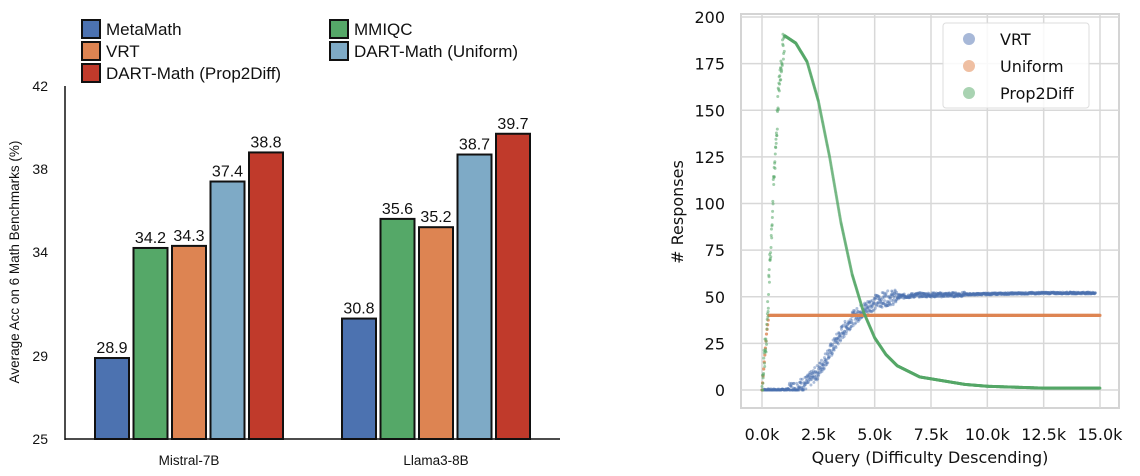 This screenshot has width=1140, height=476. What do you see at coordinates (436, 333) in the screenshot?
I see `bar-vrt-llama3-8b` at bounding box center [436, 333].